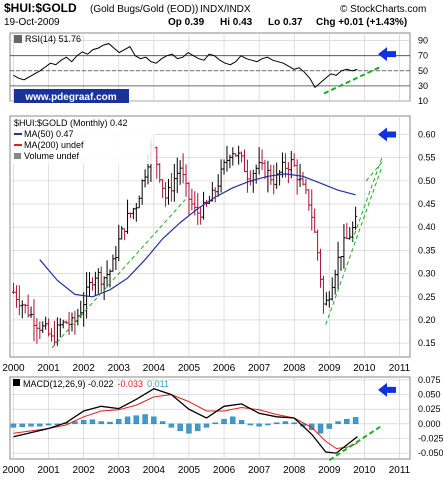 This screenshot has height=481, width=443. What do you see at coordinates (427, 274) in the screenshot?
I see `y-tick-label: 0.30` at bounding box center [427, 274].